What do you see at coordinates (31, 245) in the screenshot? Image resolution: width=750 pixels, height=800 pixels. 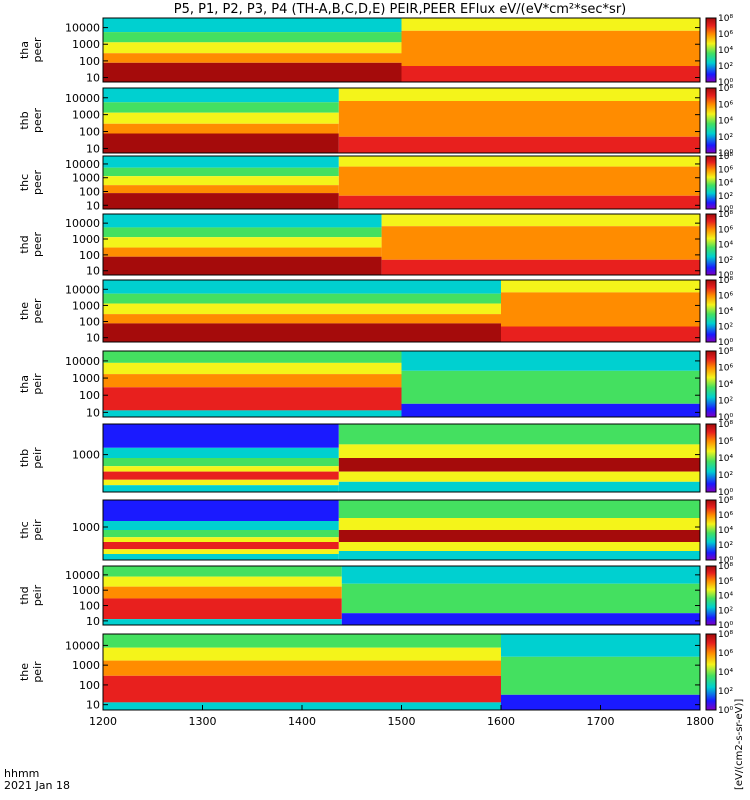 I see `panel-label: thdpeer` at bounding box center [31, 245].